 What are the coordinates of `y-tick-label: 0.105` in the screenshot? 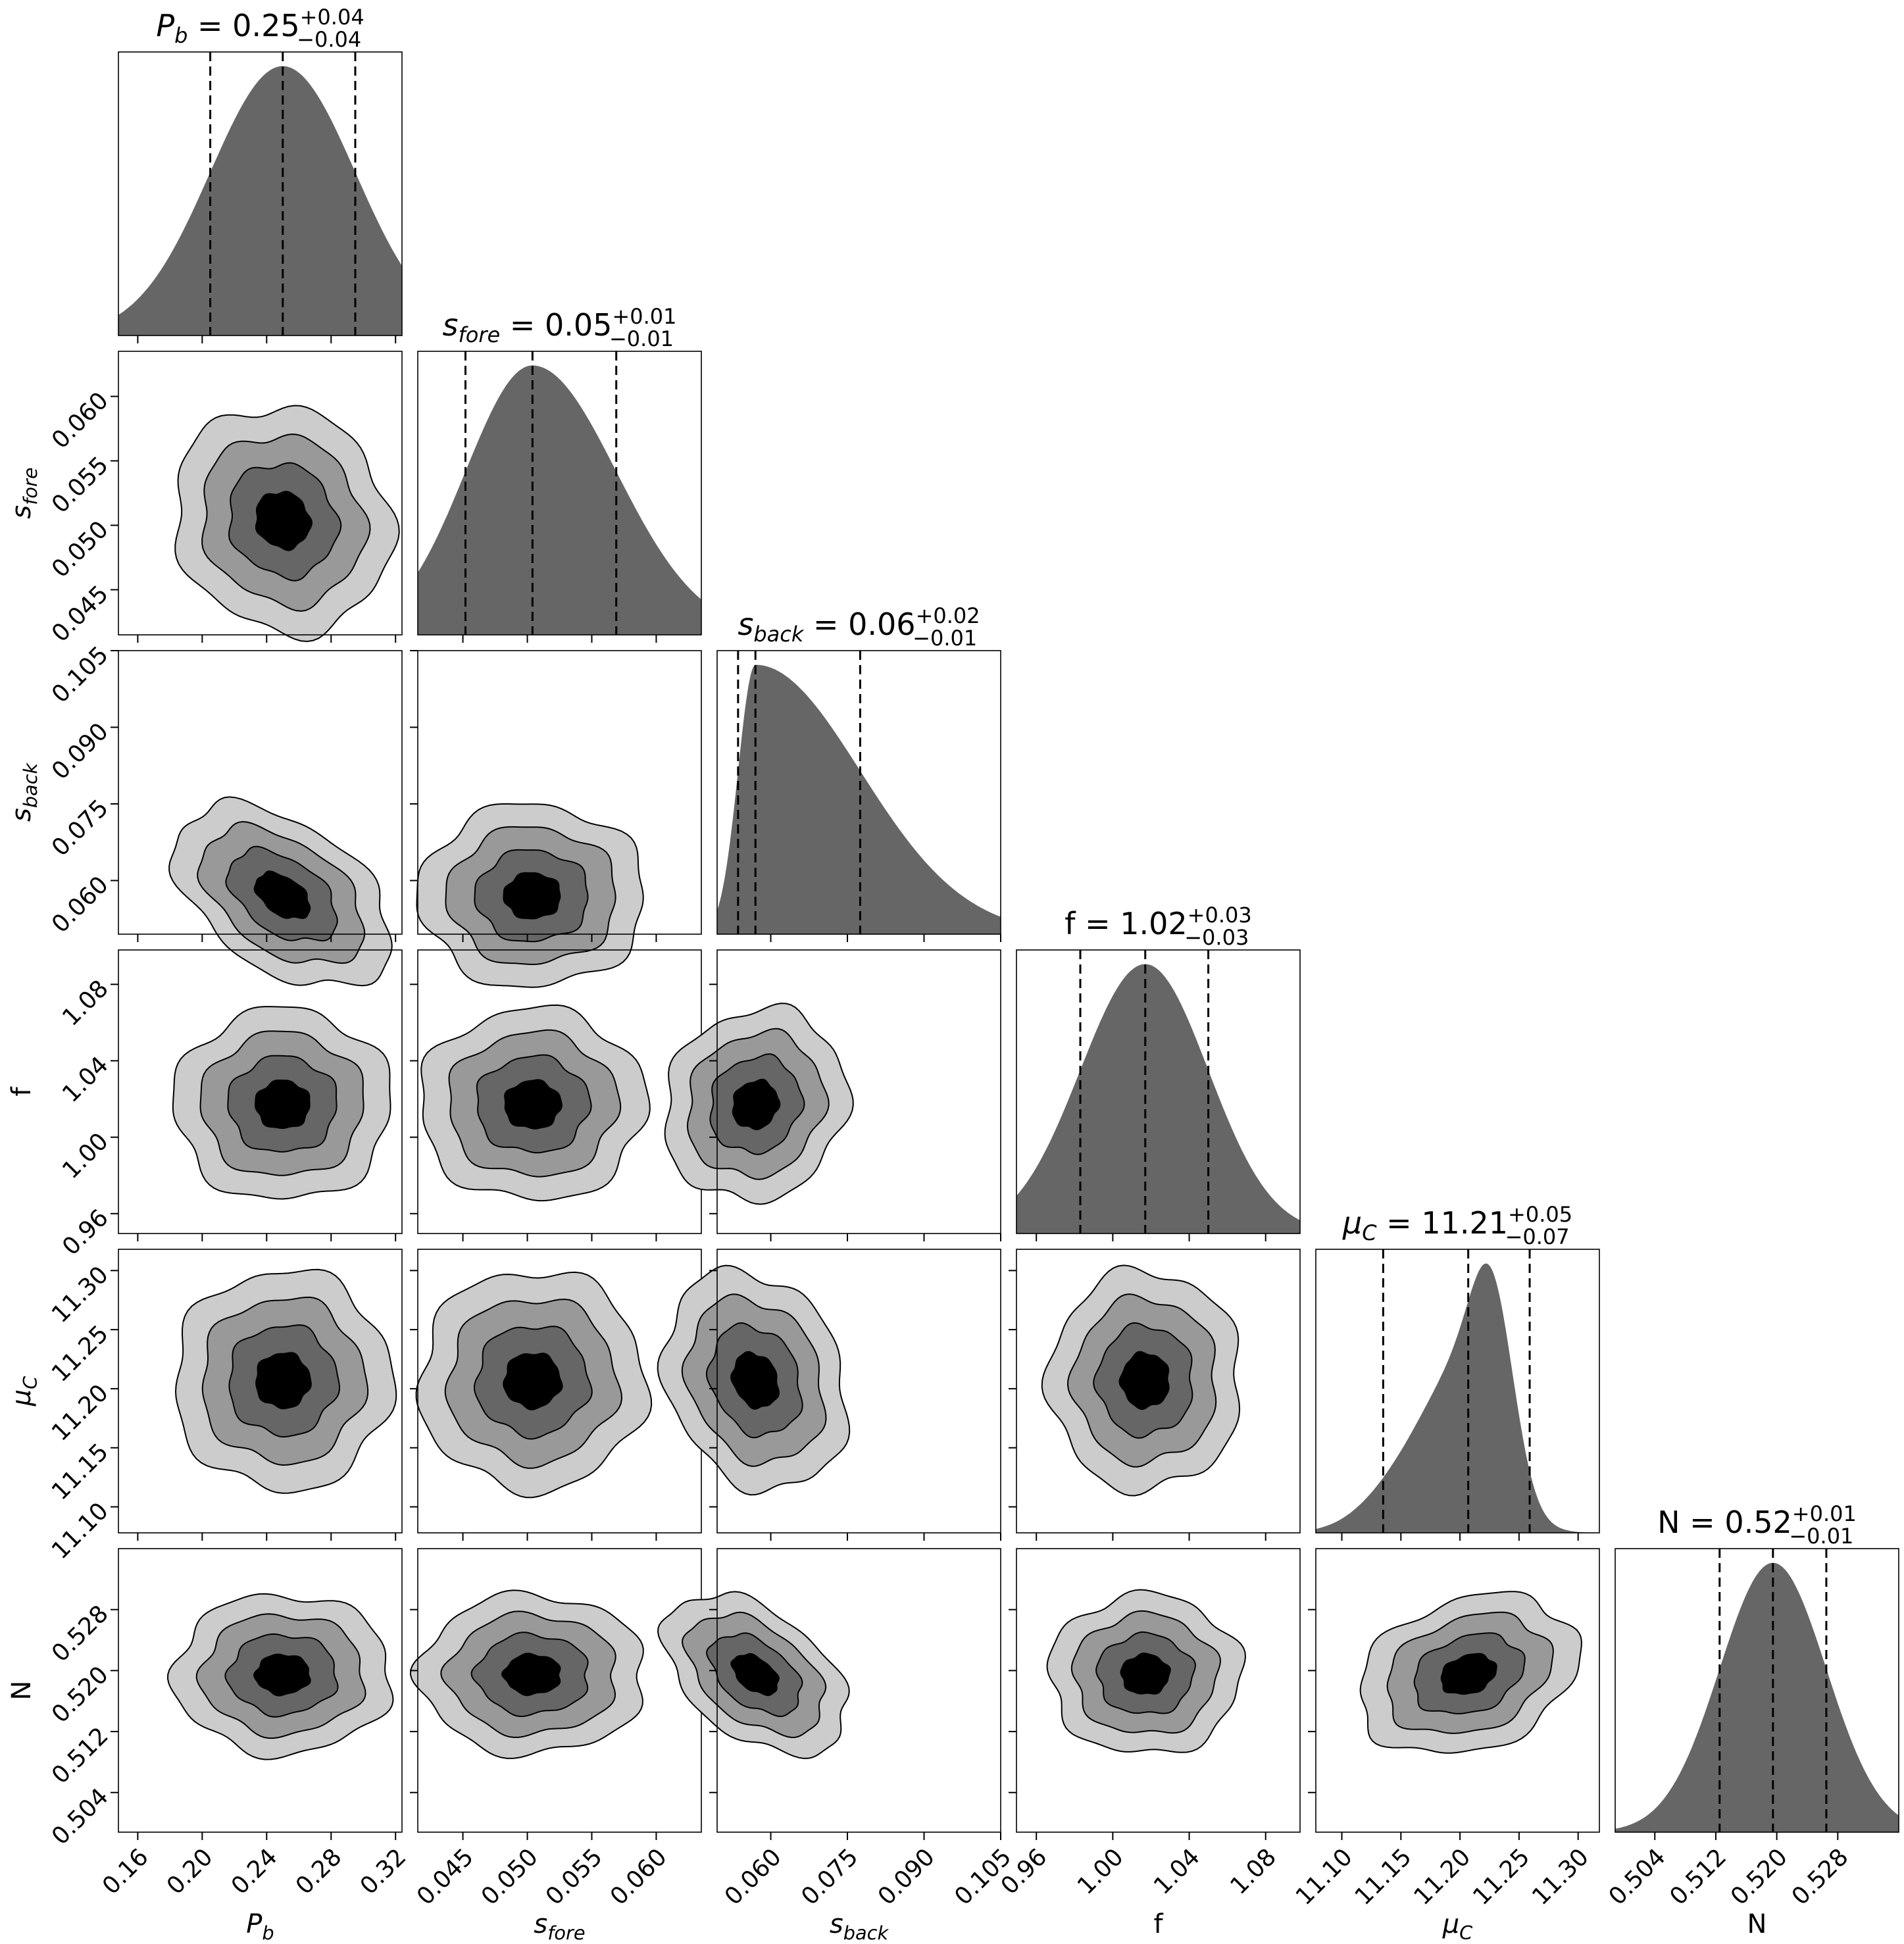 It's located at (80, 675).